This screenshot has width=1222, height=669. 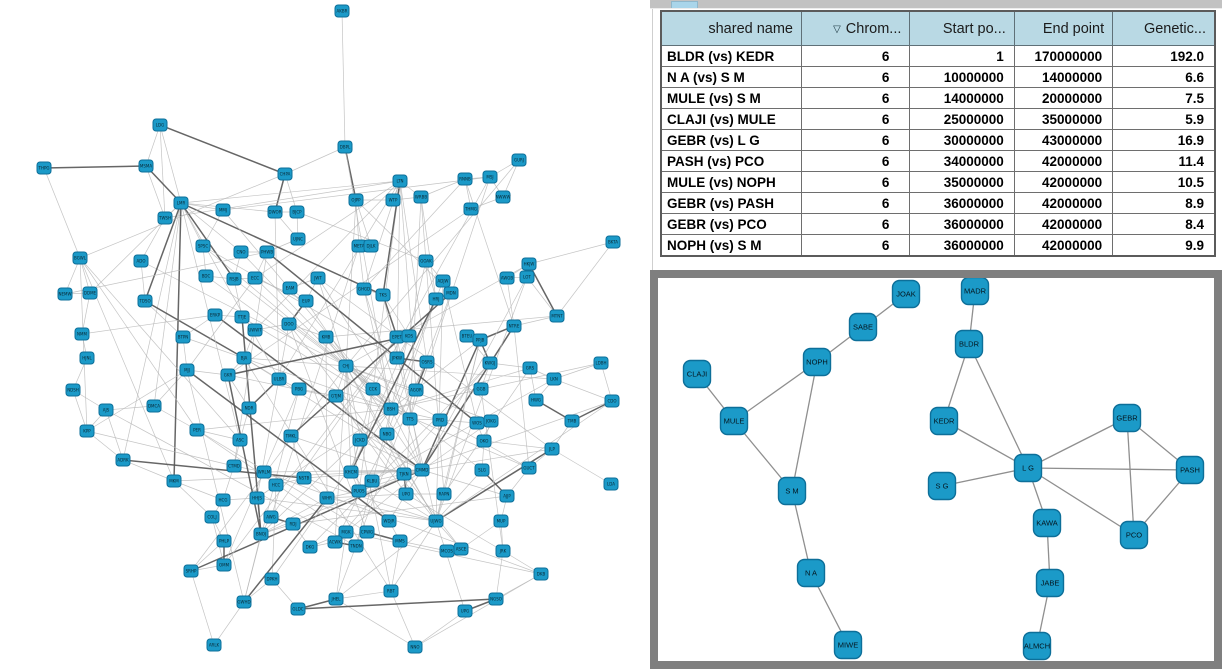 I want to click on cell-shared-name: PASH (vs) PCO, so click(x=731, y=161).